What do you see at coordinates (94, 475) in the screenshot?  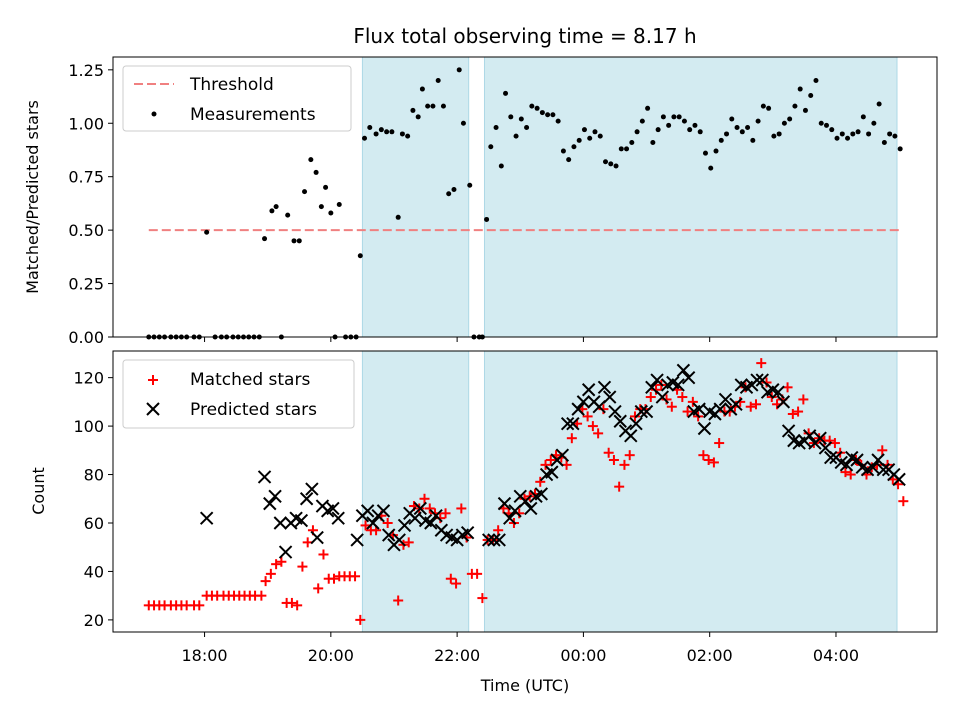 I see `y-tick-label: 80` at bounding box center [94, 475].